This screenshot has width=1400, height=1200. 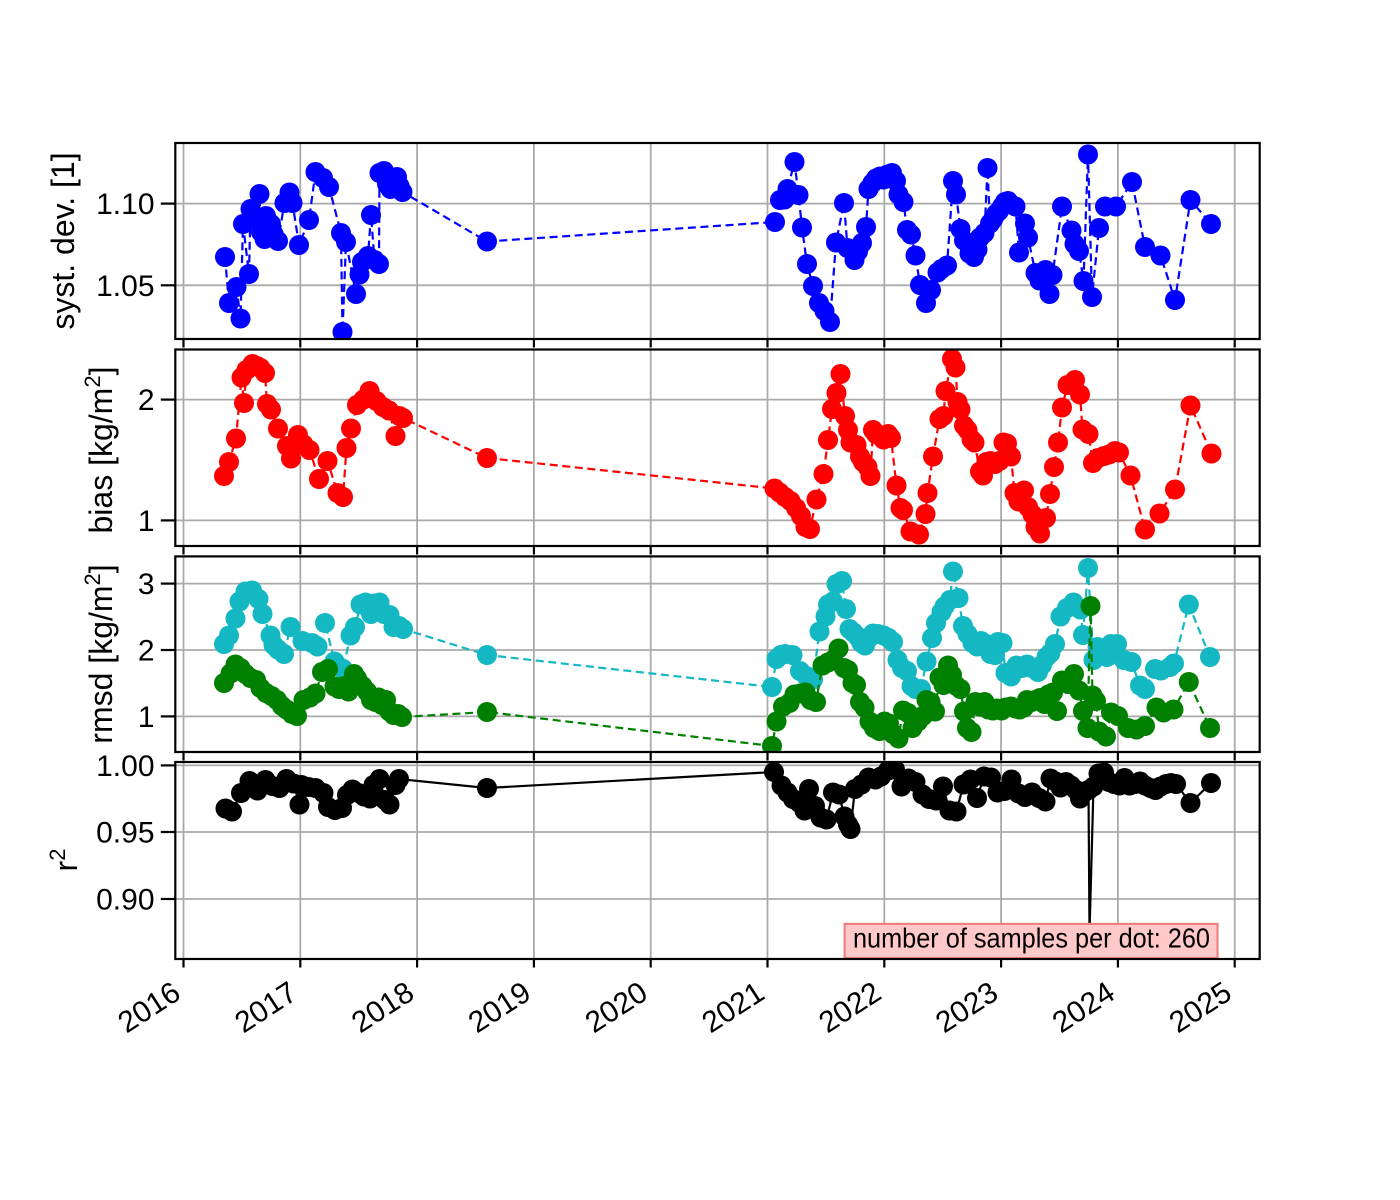 What do you see at coordinates (63, 240) in the screenshot?
I see `svg-text: syst. dev. [1]` at bounding box center [63, 240].